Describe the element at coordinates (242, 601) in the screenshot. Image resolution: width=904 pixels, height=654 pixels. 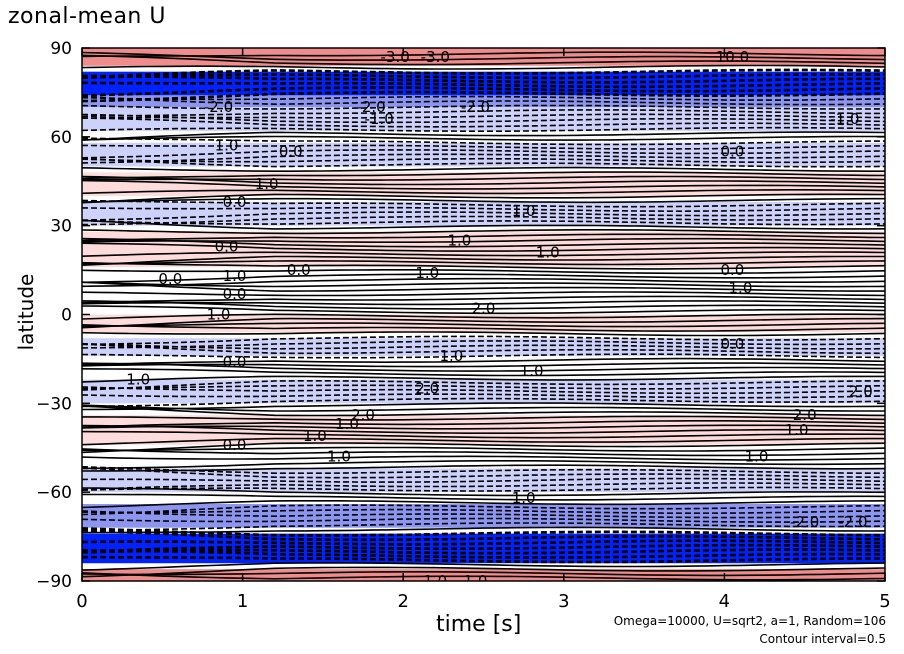
I see `x-tick-label-1: 1` at that location.